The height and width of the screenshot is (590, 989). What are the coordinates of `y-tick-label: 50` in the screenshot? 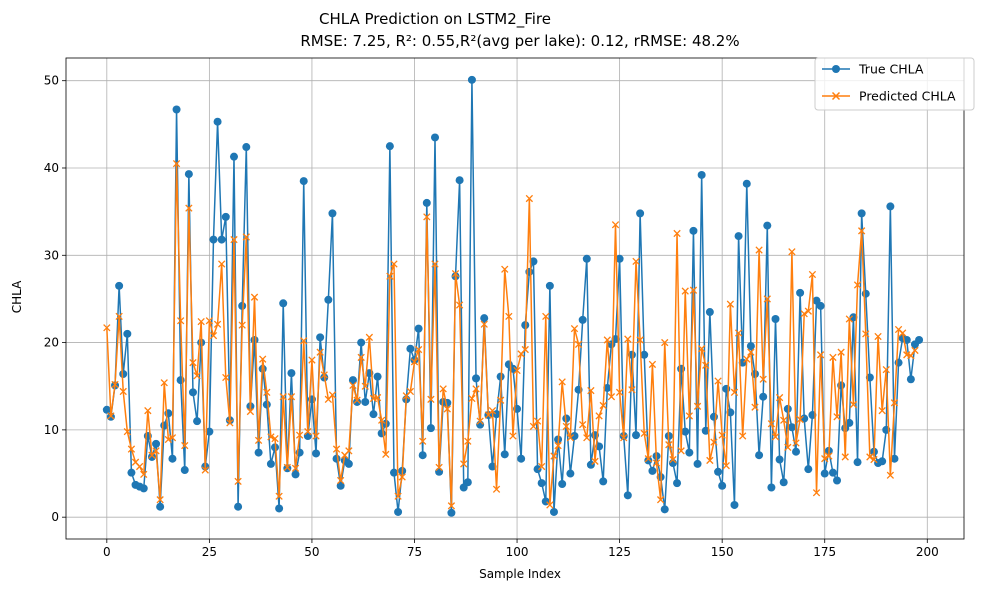 It's located at (51, 81).